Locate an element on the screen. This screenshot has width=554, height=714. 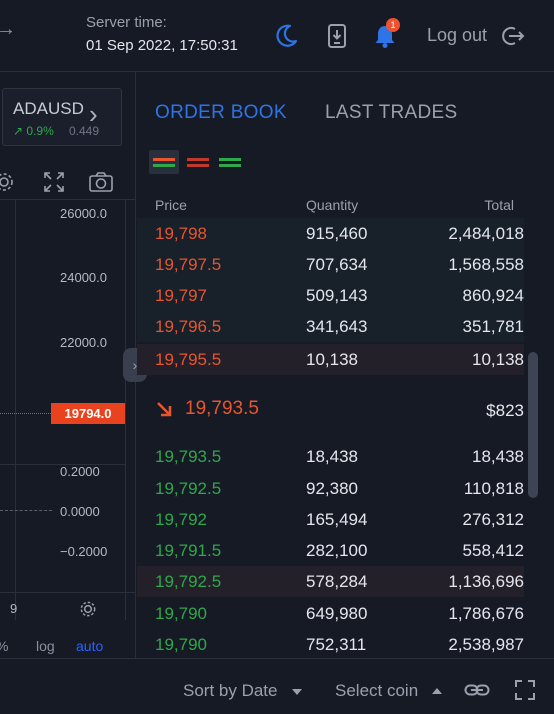
pane-divider is located at coordinates (62, 464).